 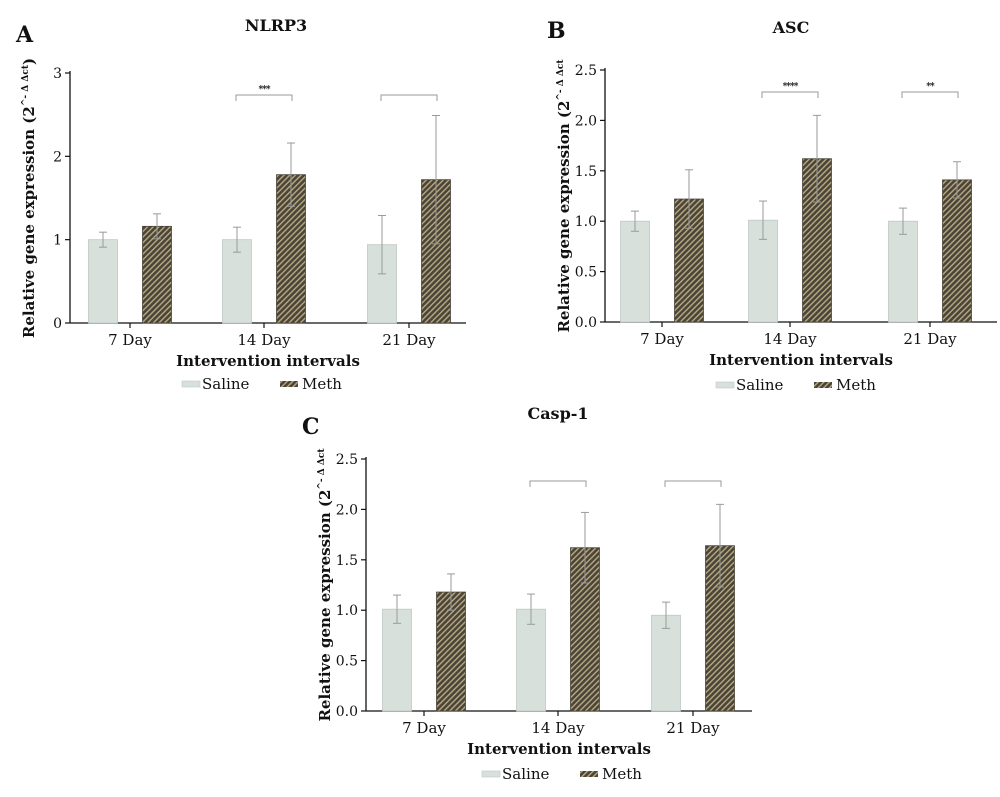 I want to click on y-axis-label: Relative gene expression (2^- Δ Δct), so click(x=29, y=198).